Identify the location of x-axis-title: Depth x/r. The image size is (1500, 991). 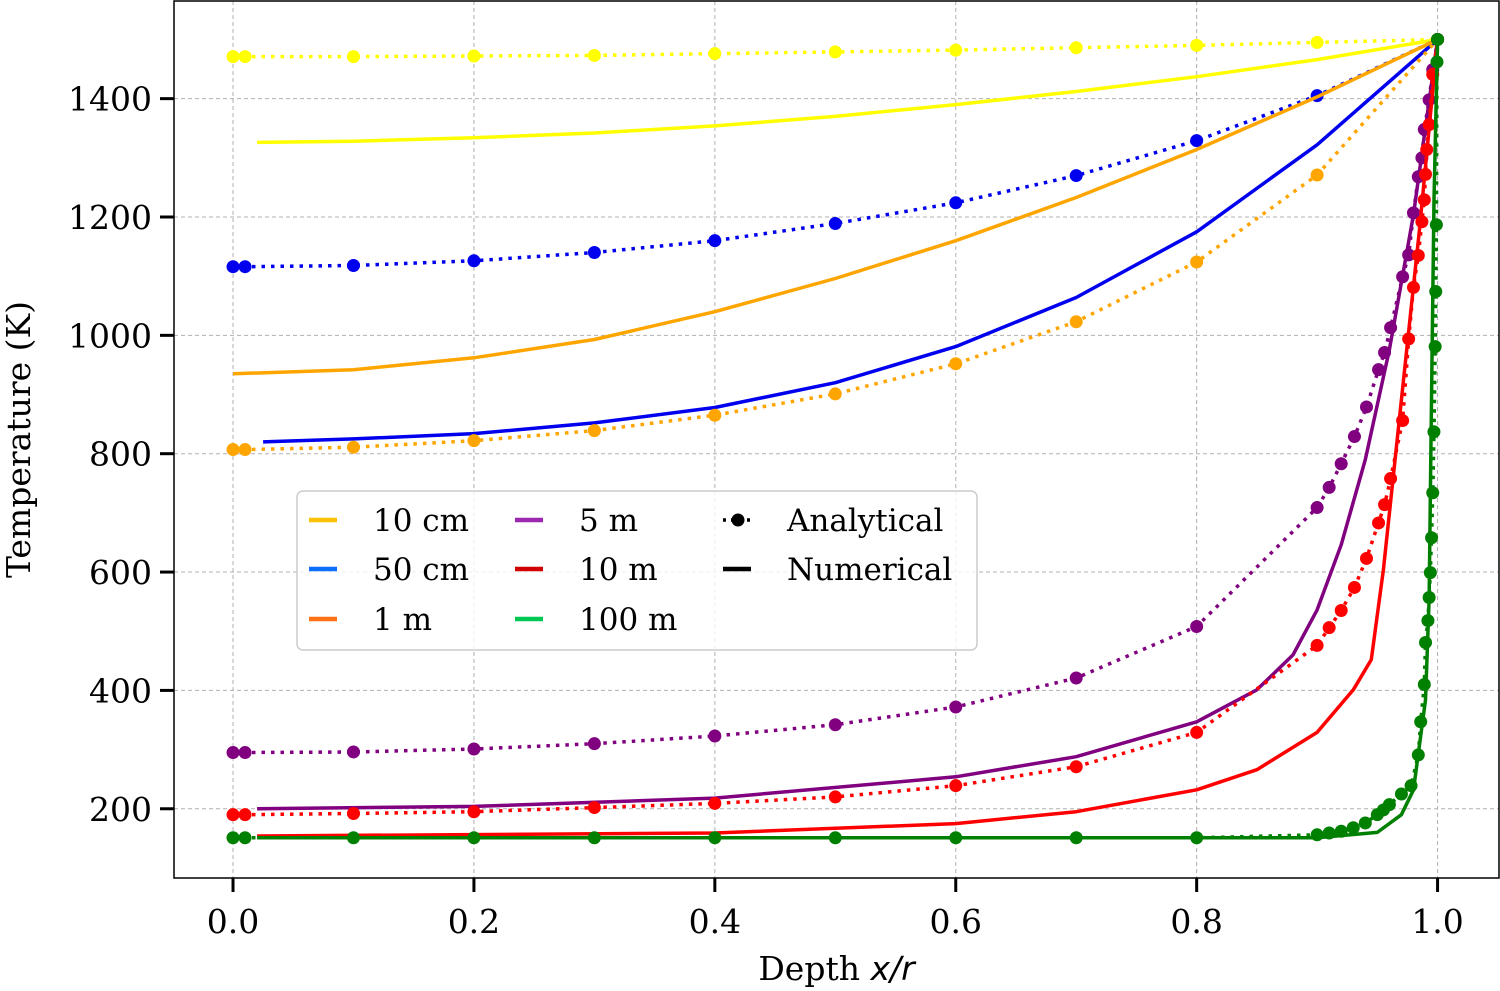
(837, 968).